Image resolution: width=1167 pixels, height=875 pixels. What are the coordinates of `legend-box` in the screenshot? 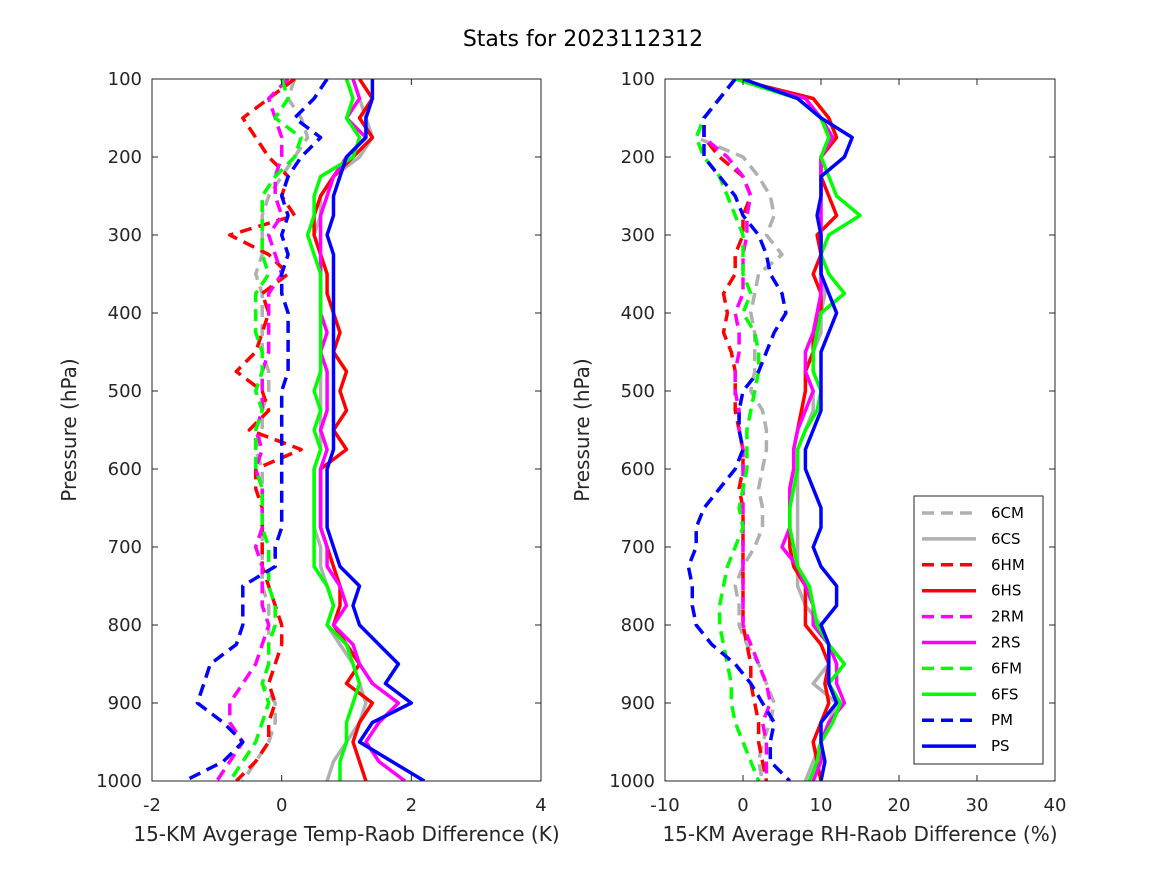 It's located at (978, 630).